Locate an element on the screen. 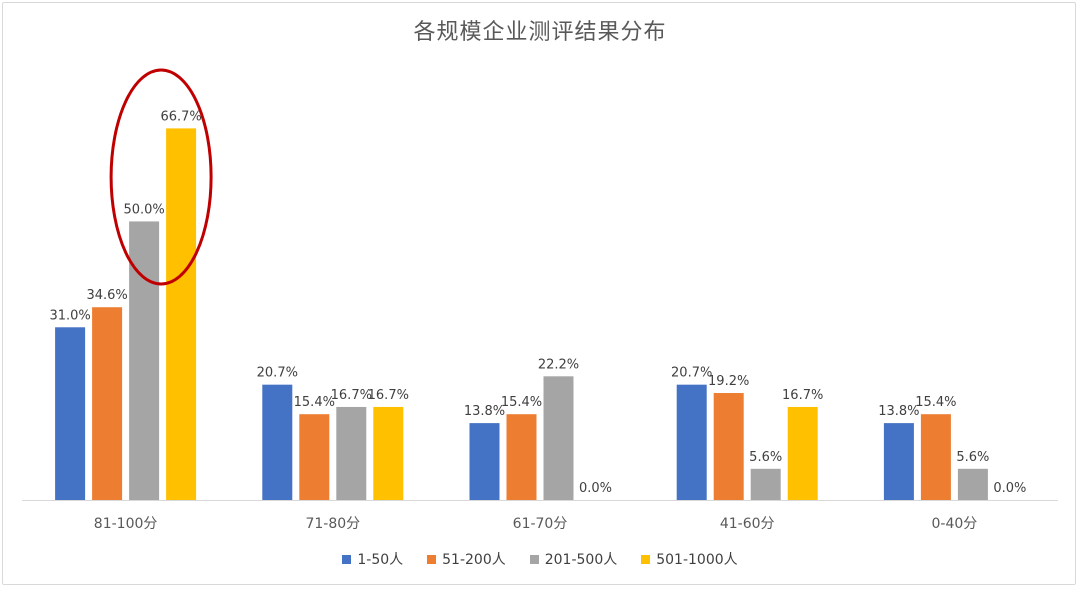 The image size is (1080, 589). chart-legend: 1-50人 51-200人 201-500人 501-1000人 is located at coordinates (540, 559).